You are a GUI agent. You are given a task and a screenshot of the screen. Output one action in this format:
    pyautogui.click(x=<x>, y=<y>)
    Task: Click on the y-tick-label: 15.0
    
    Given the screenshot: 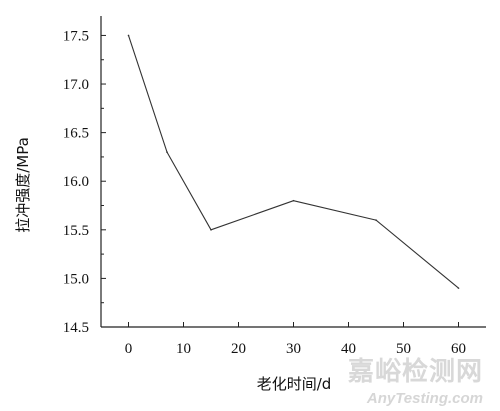 What is the action you would take?
    pyautogui.click(x=76, y=279)
    